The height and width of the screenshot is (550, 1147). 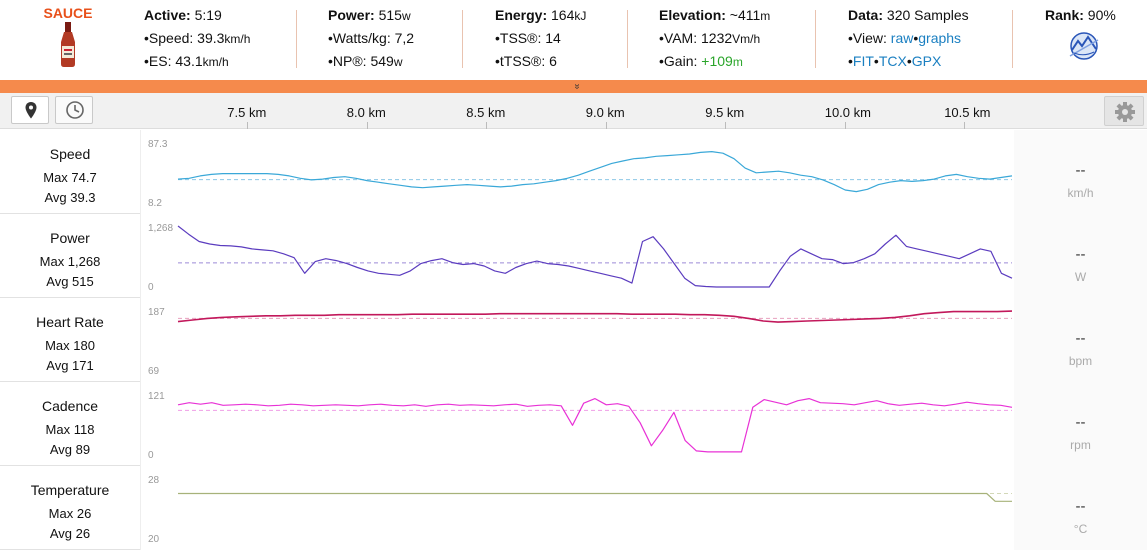 What do you see at coordinates (68, 13) in the screenshot?
I see `brand-label: SAUCE` at bounding box center [68, 13].